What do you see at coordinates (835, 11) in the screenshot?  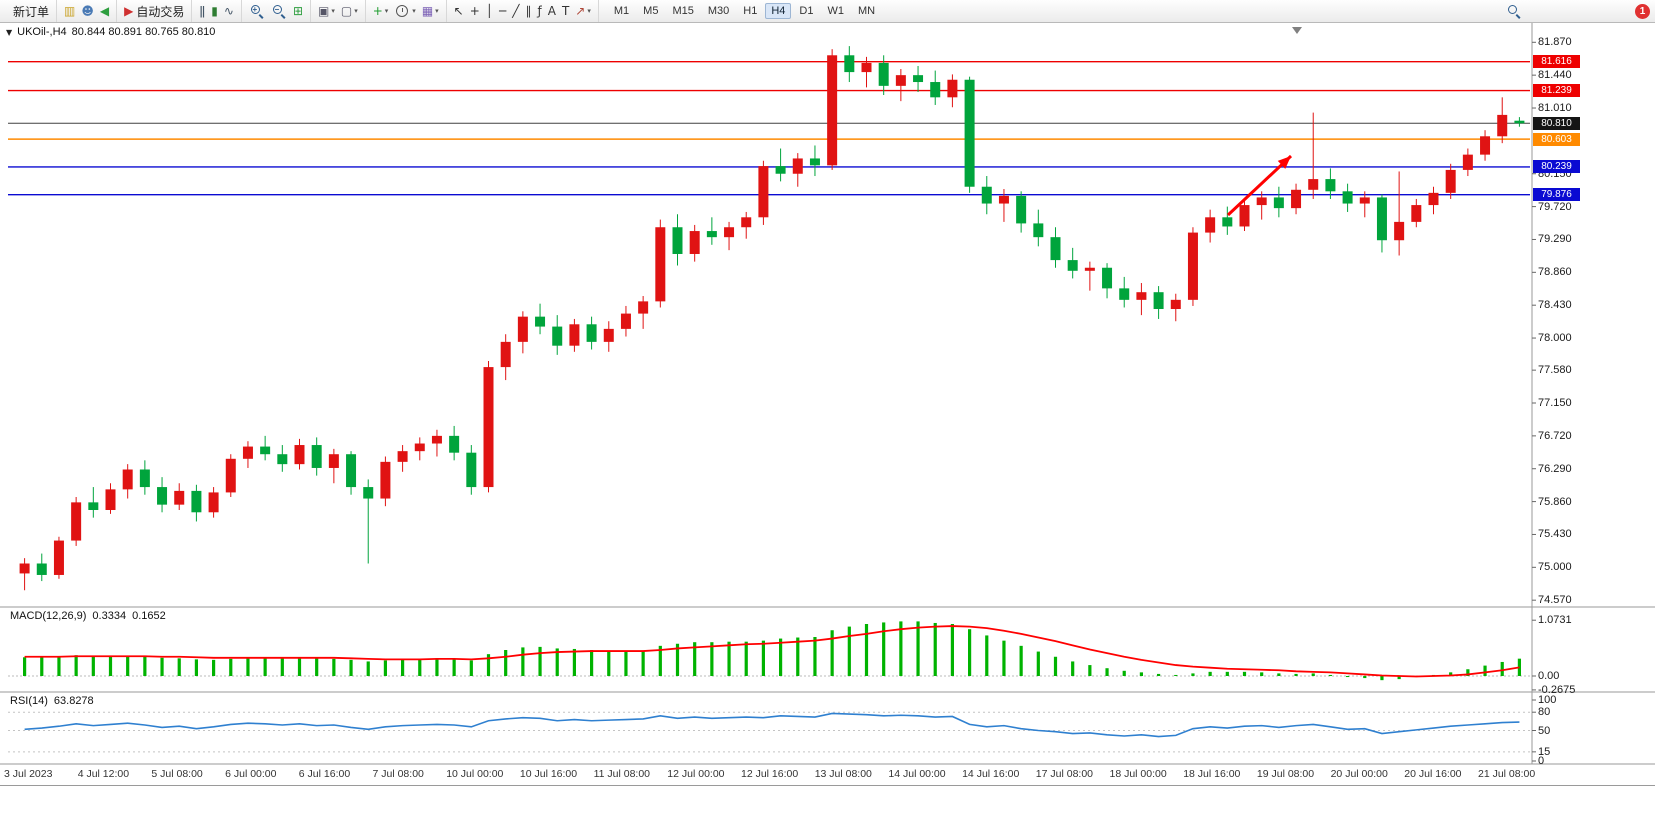 I see `timeframe-w1: W1` at bounding box center [835, 11].